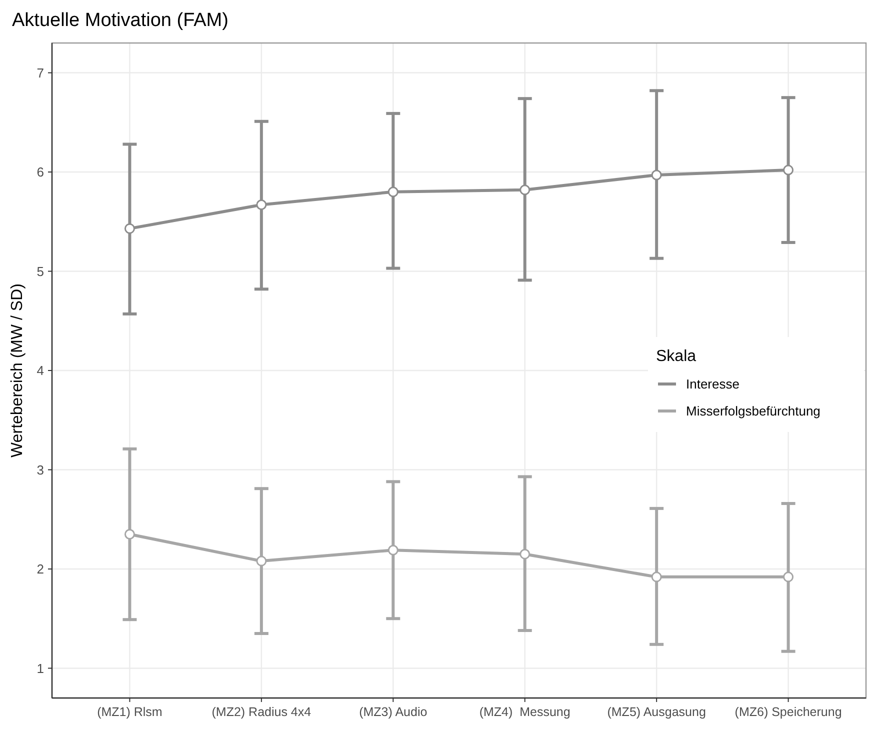 This screenshot has width=870, height=729. Describe the element at coordinates (656, 712) in the screenshot. I see `x-tick-label: (MZ5) Ausgasung` at that location.